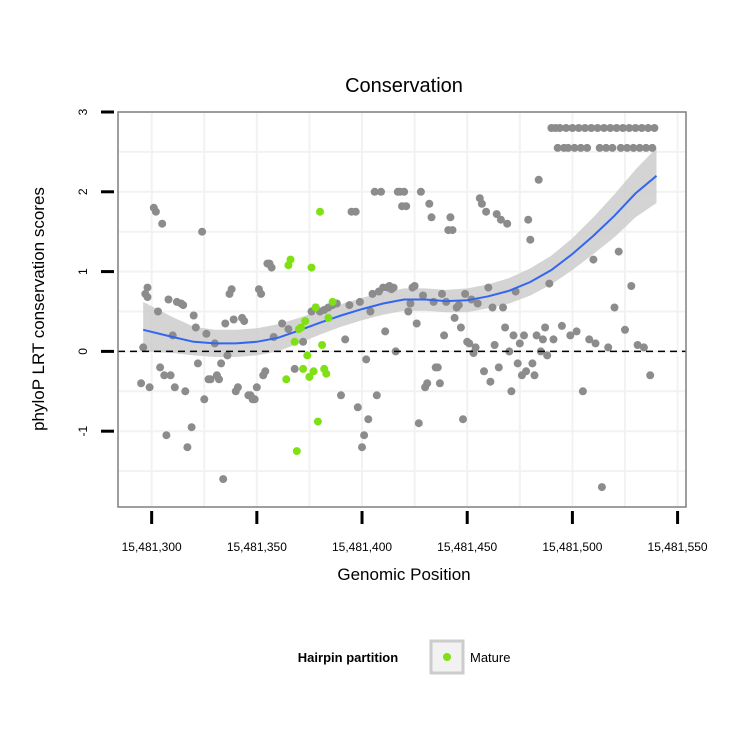 The height and width of the screenshot is (750, 750). What do you see at coordinates (572, 547) in the screenshot?
I see `x-tick-label: 15,481,500` at bounding box center [572, 547].